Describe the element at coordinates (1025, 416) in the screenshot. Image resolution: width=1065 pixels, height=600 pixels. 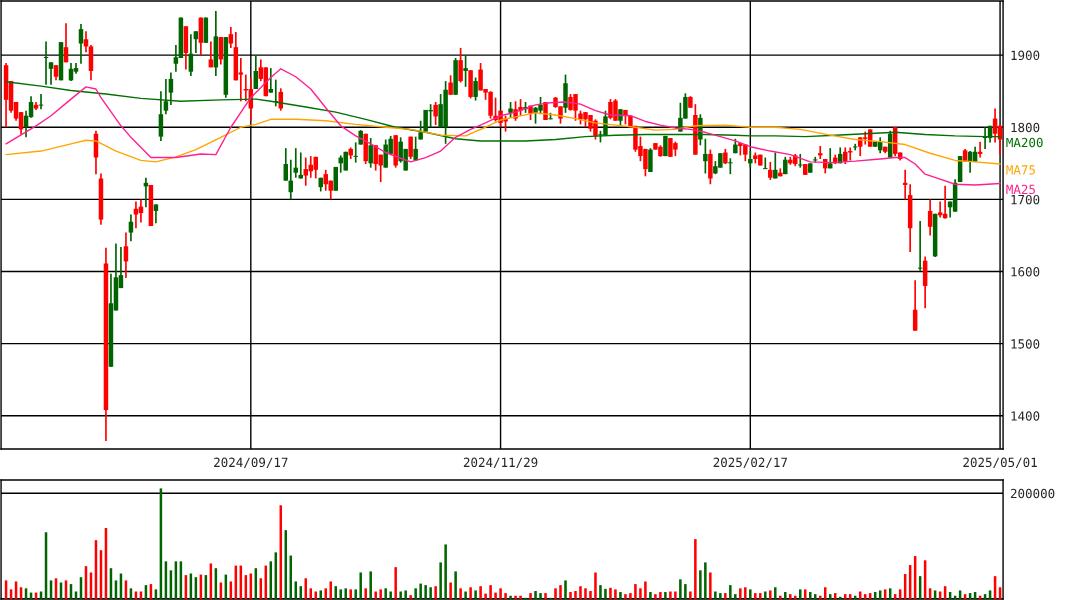
I see `y-tick-label: 1400` at that location.